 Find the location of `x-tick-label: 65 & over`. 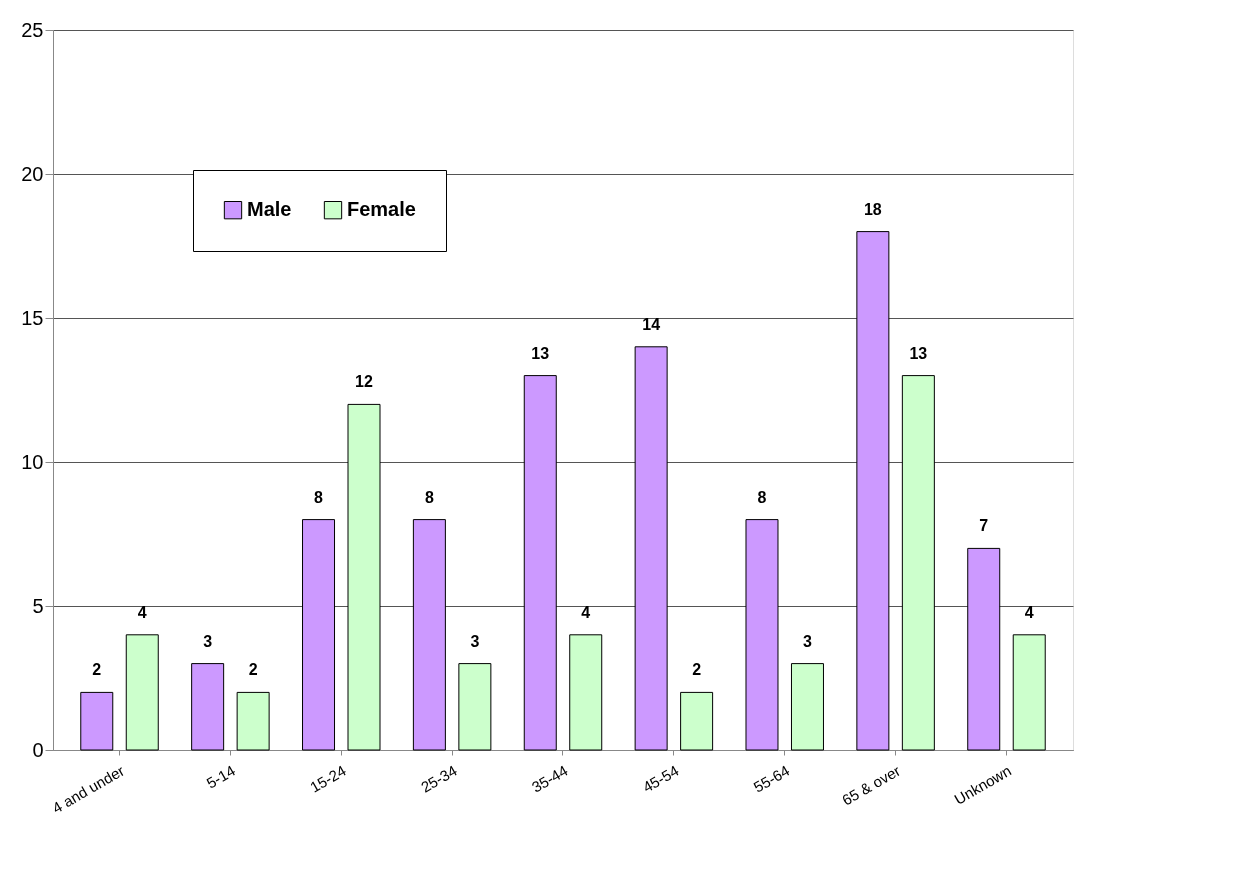

x-tick-label: 65 & over is located at coordinates (871, 785).